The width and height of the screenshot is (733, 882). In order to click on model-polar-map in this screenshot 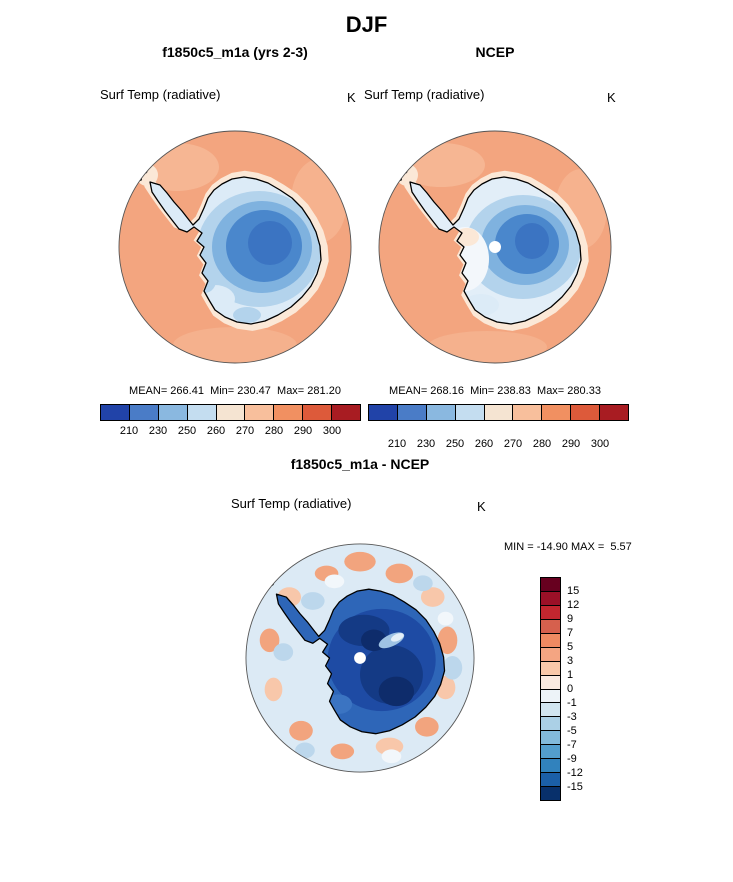, I will do `click(235, 247)`.